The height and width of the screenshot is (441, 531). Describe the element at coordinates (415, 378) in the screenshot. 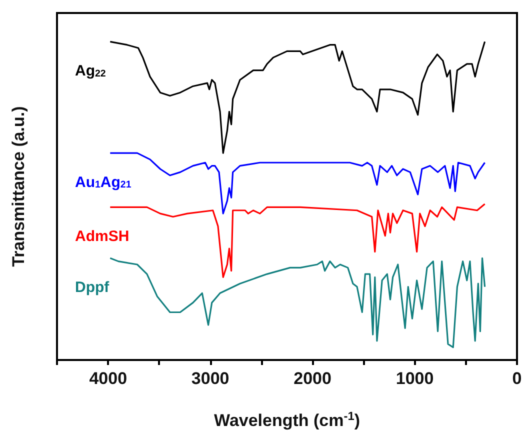

I see `x-tick-label: 1000` at that location.